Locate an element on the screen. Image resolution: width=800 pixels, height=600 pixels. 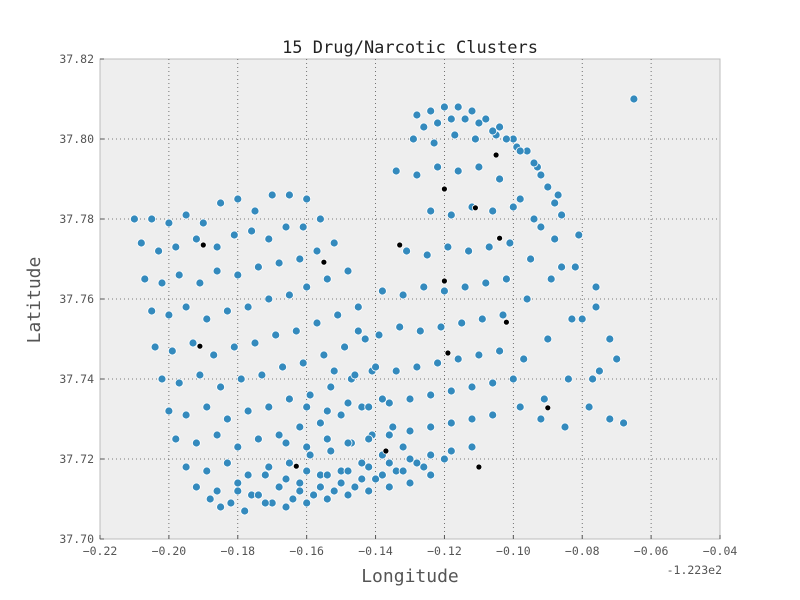
x-tick-label: −0.14 is located at coordinates (375, 551).